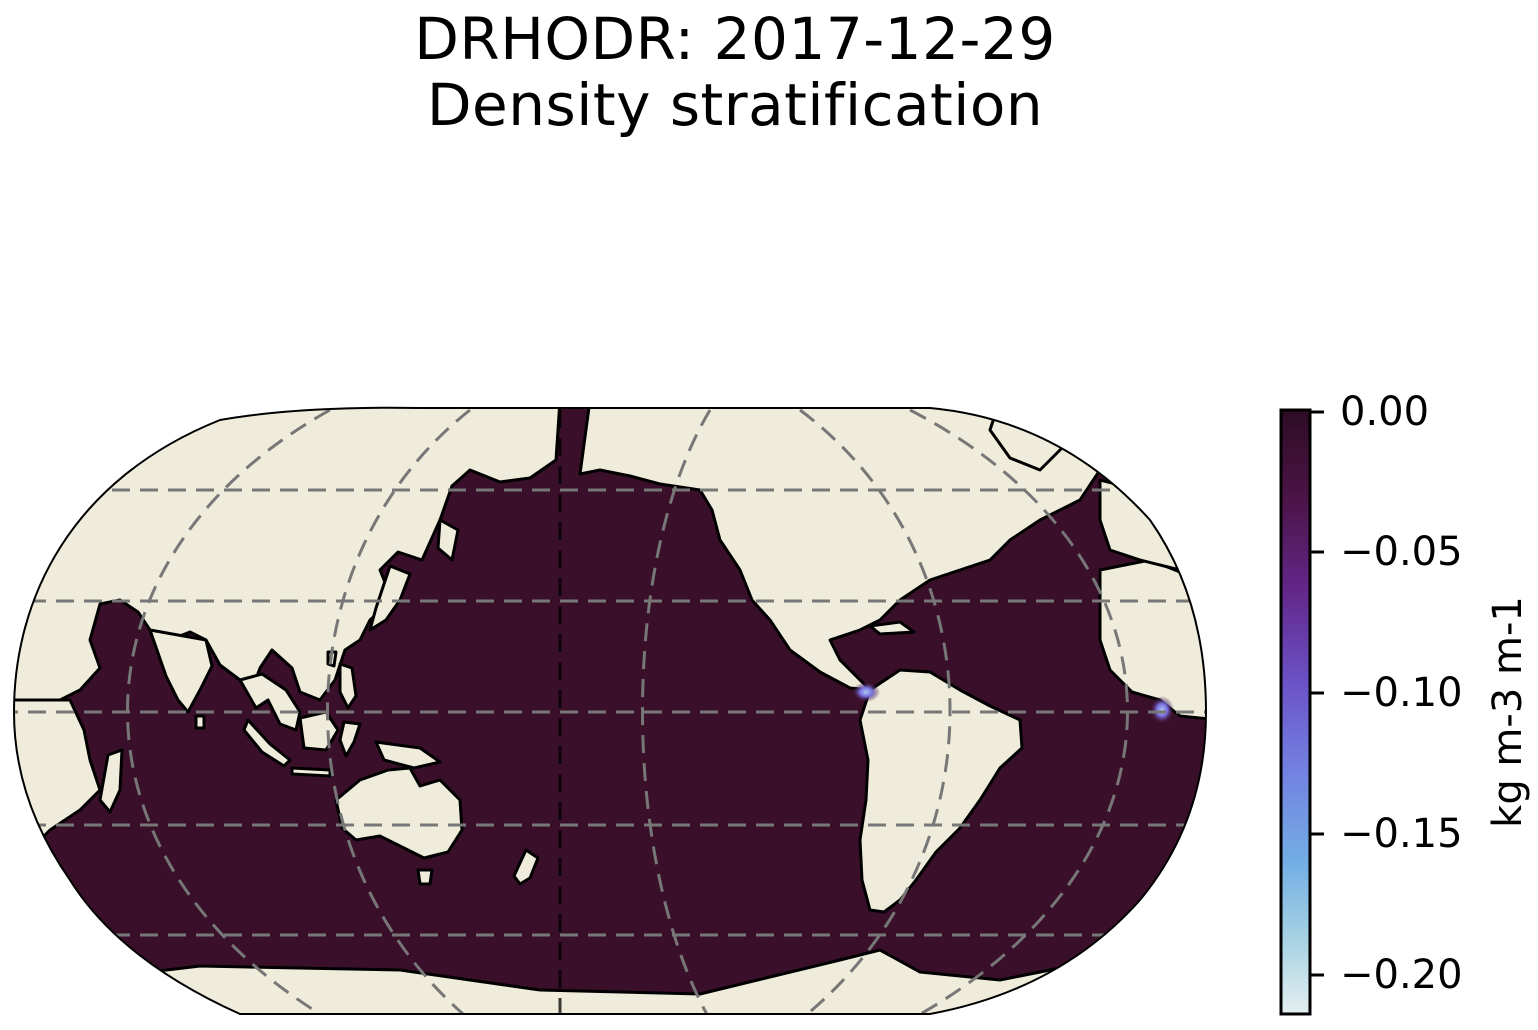 Image resolution: width=1538 pixels, height=1030 pixels. Describe the element at coordinates (408, 755) in the screenshot. I see `land-newguinea` at that location.